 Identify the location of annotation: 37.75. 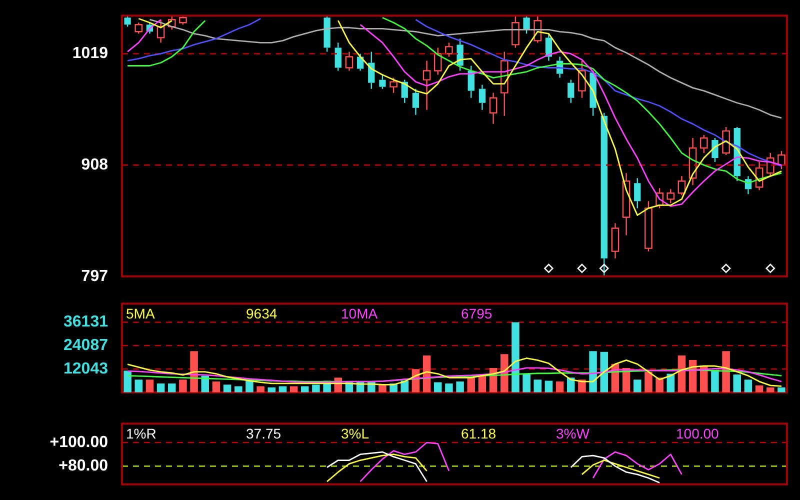
(264, 433).